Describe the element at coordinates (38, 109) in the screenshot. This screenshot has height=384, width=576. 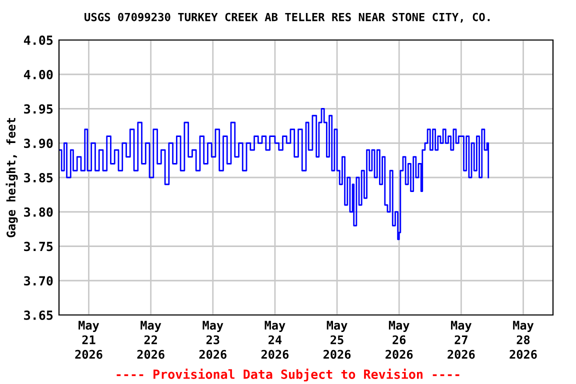
I see `y-tick-label: 3.95` at that location.